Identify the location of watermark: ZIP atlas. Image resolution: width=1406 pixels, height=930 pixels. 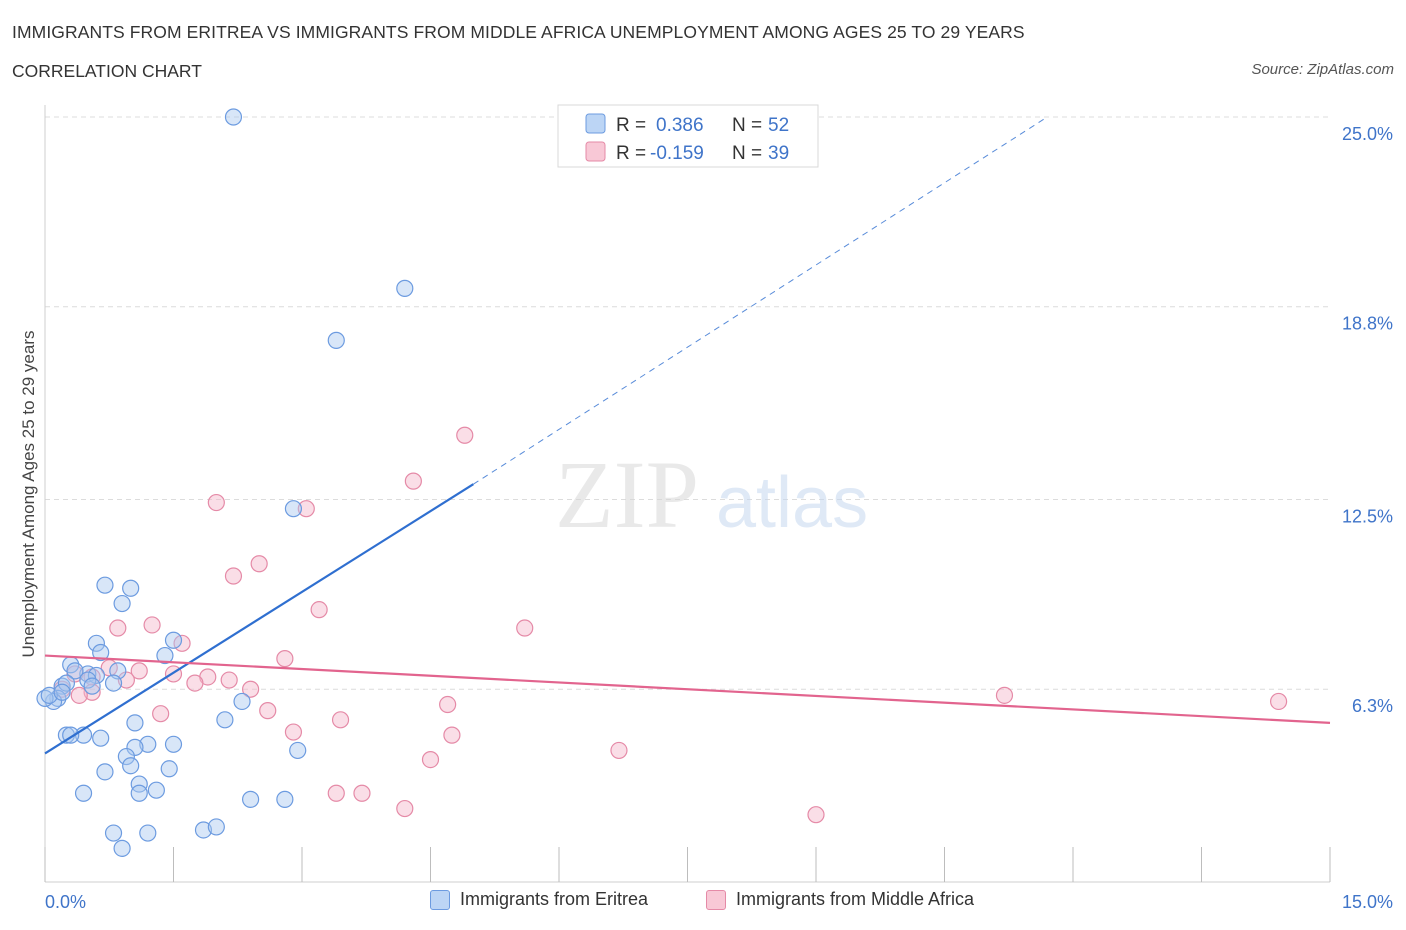
(711, 494).